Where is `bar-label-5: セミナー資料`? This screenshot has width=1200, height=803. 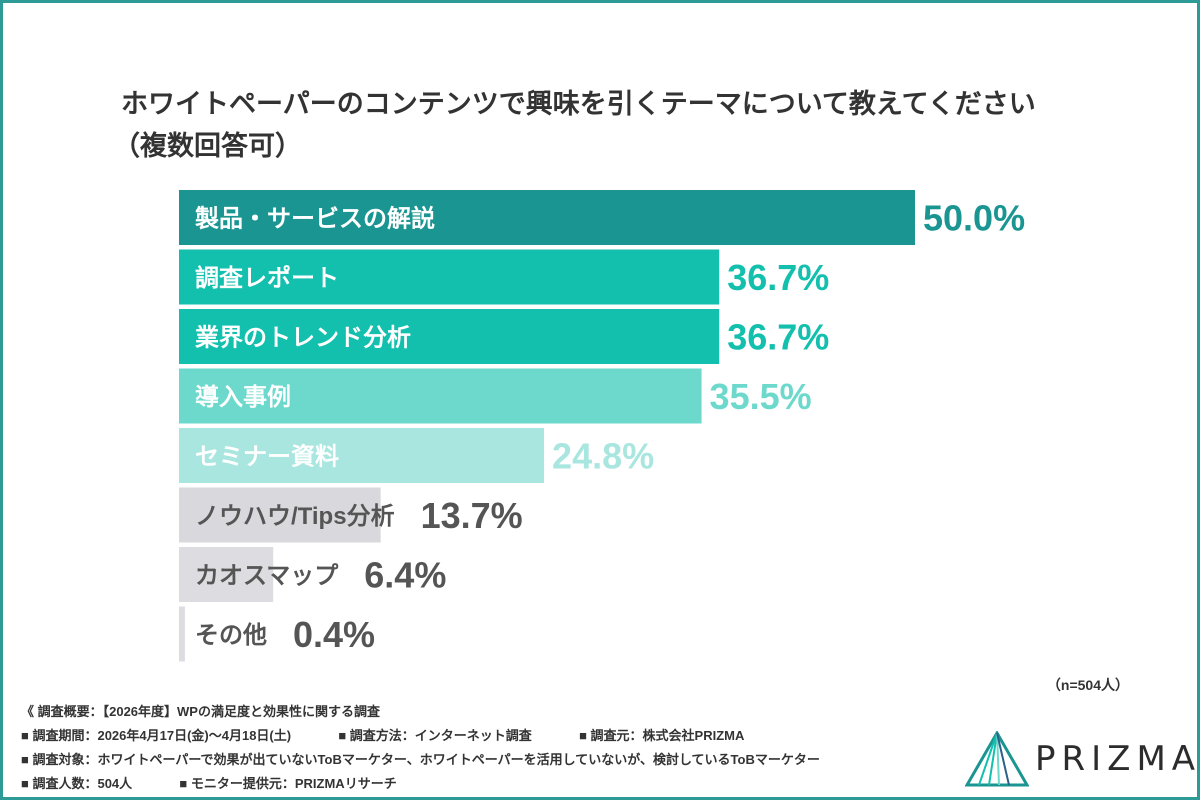 bar-label-5: セミナー資料 is located at coordinates (267, 457).